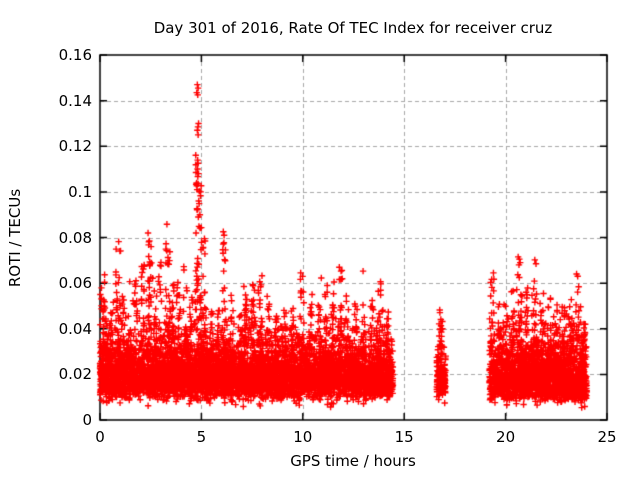  What do you see at coordinates (75, 283) in the screenshot?
I see `y-tick-label: 0.06` at bounding box center [75, 283].